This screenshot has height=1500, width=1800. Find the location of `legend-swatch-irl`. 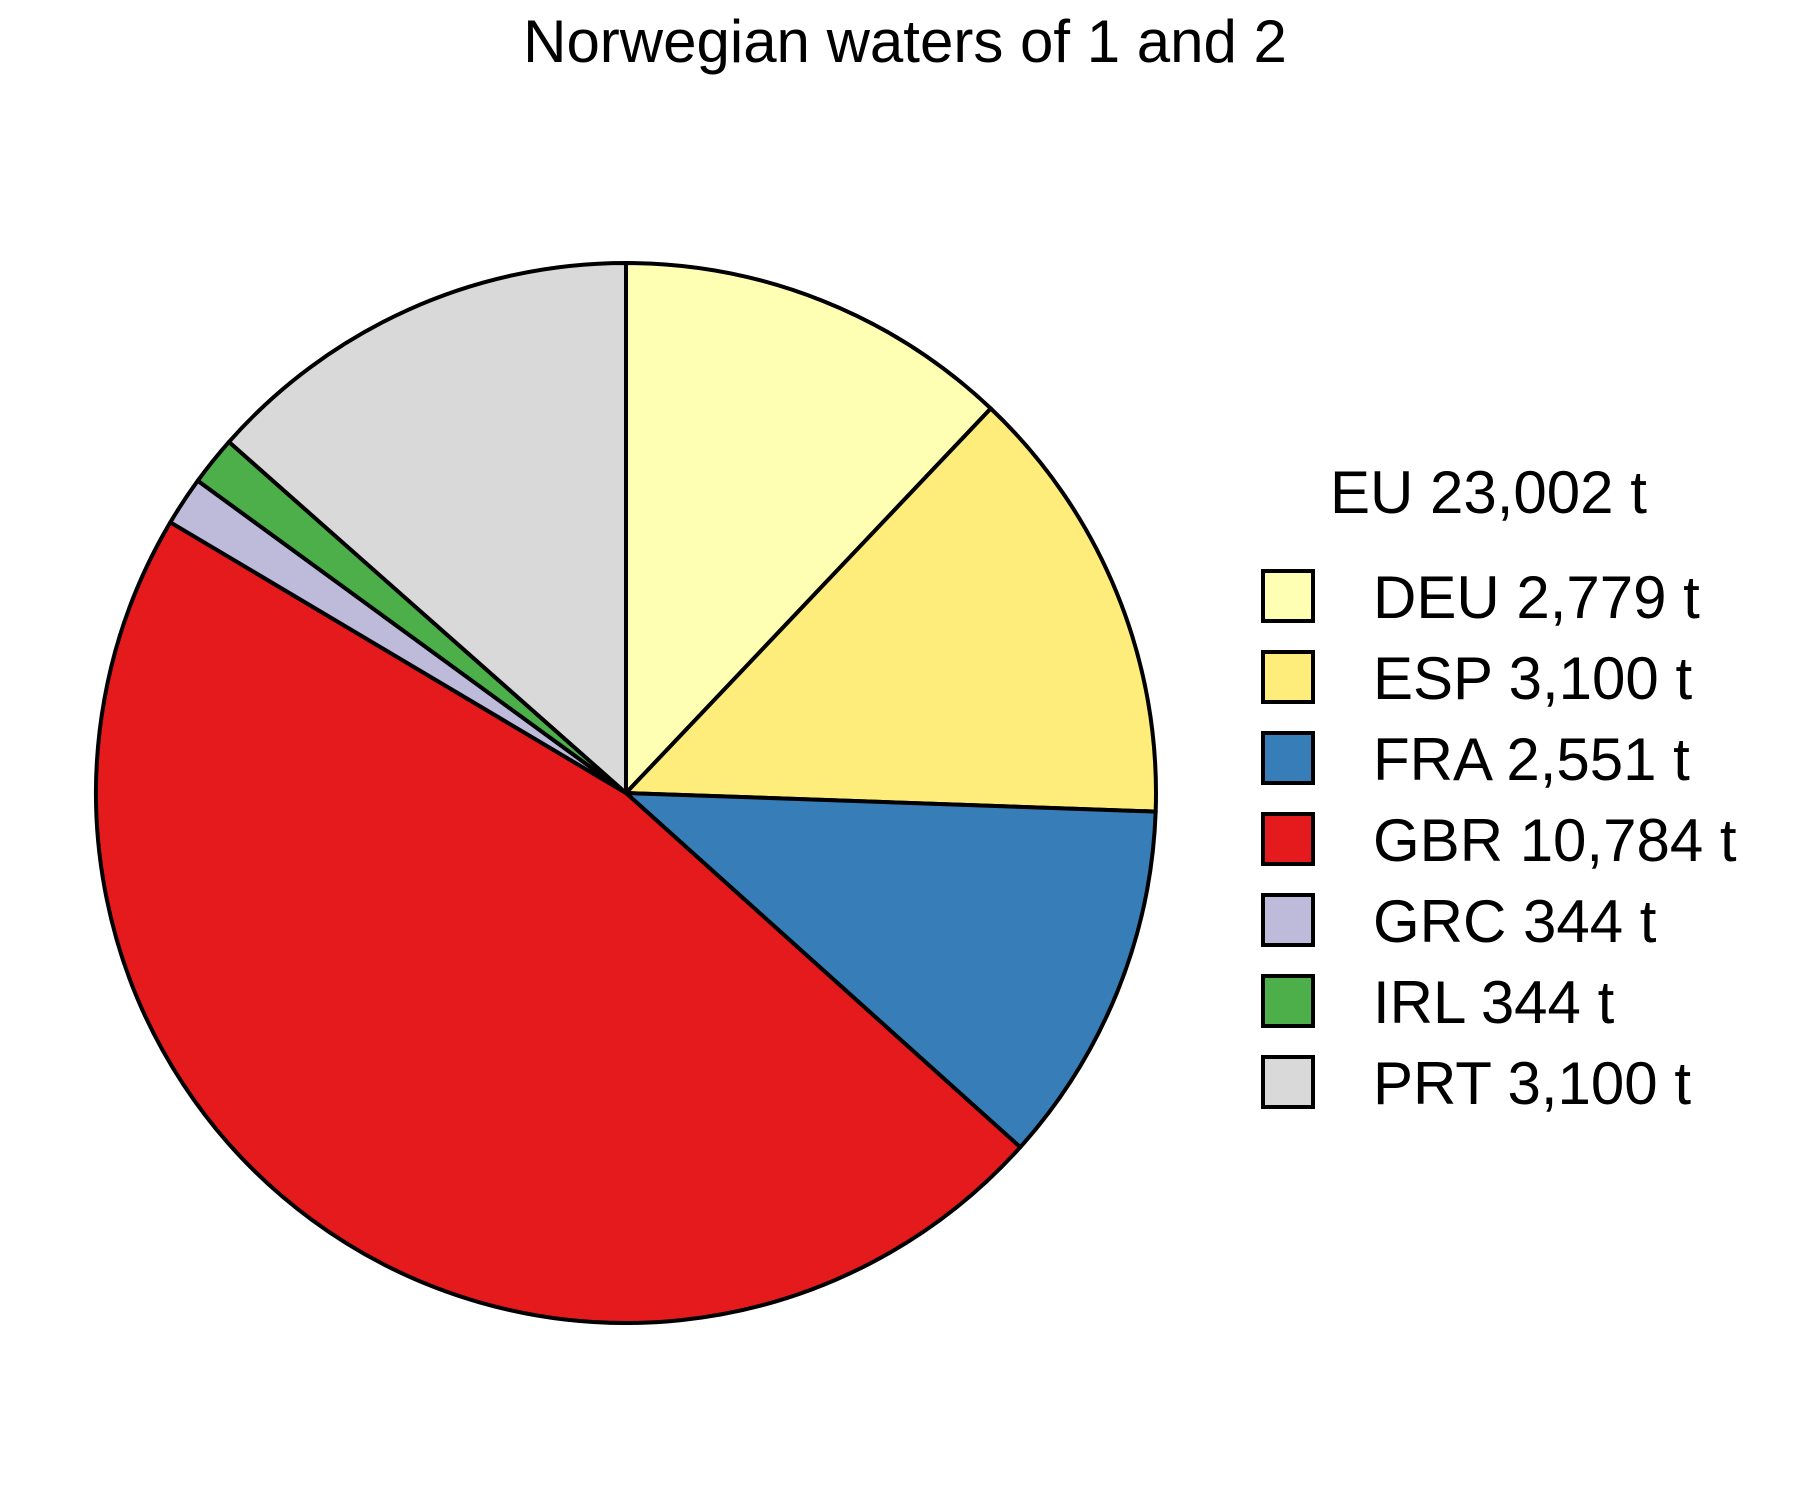

legend-swatch-irl is located at coordinates (1288, 1001).